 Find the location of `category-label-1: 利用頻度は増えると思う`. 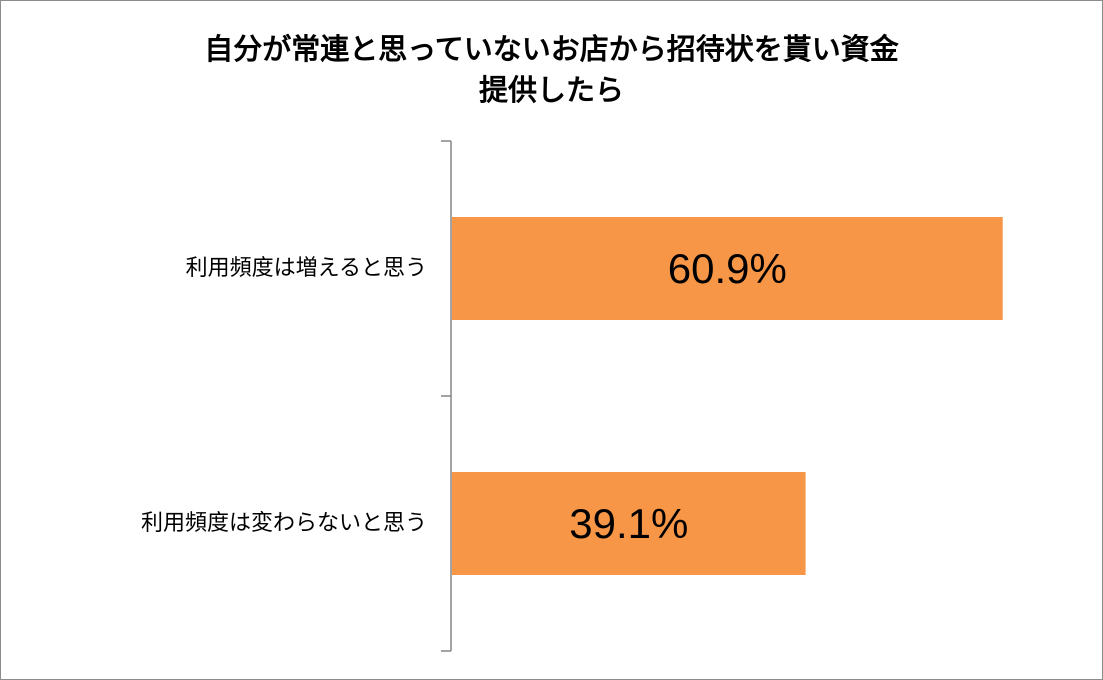

category-label-1: 利用頻度は増えると思う is located at coordinates (306, 268).